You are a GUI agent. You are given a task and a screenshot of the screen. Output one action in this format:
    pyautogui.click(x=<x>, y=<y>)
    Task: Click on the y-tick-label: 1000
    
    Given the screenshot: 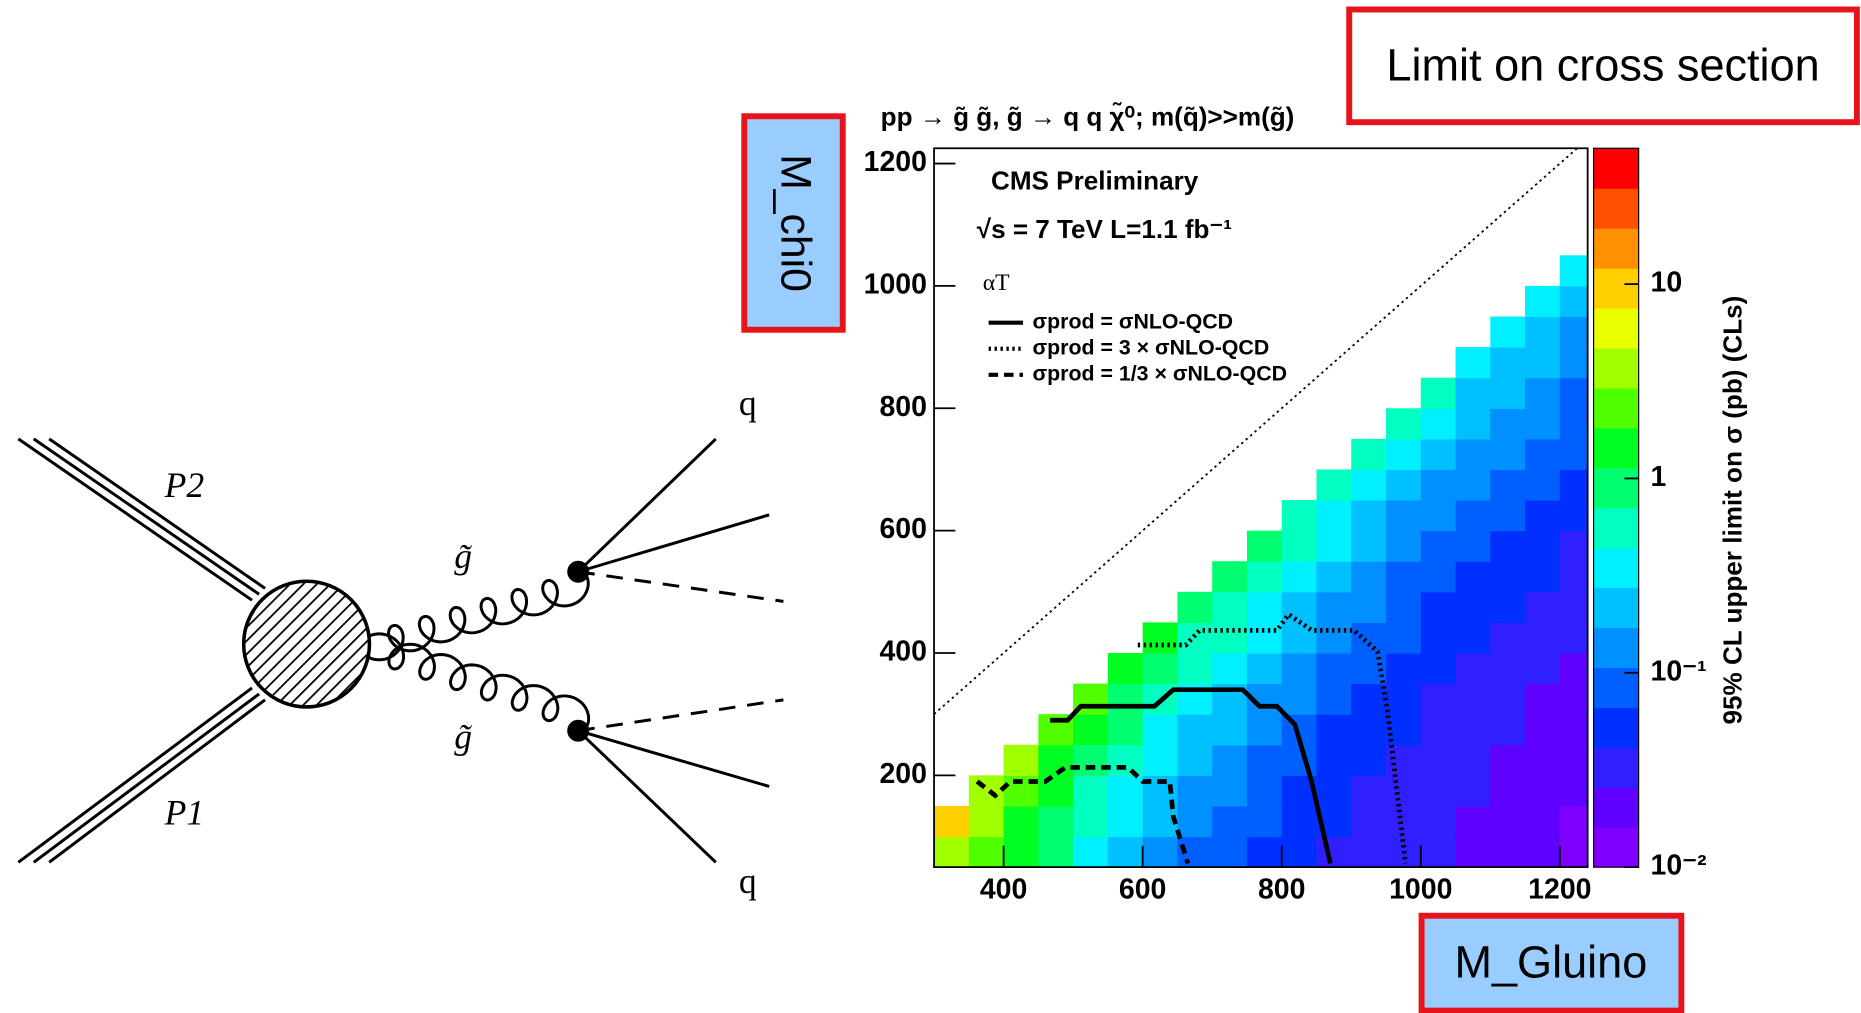 What is the action you would take?
    pyautogui.click(x=895, y=284)
    